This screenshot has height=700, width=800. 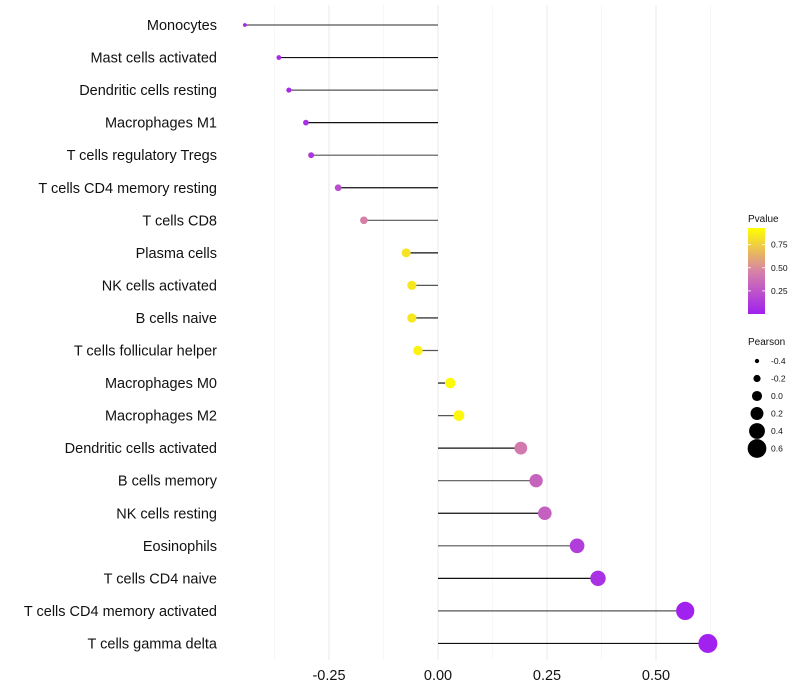 I want to click on y-tick-label: Plasma cells, so click(x=176, y=254).